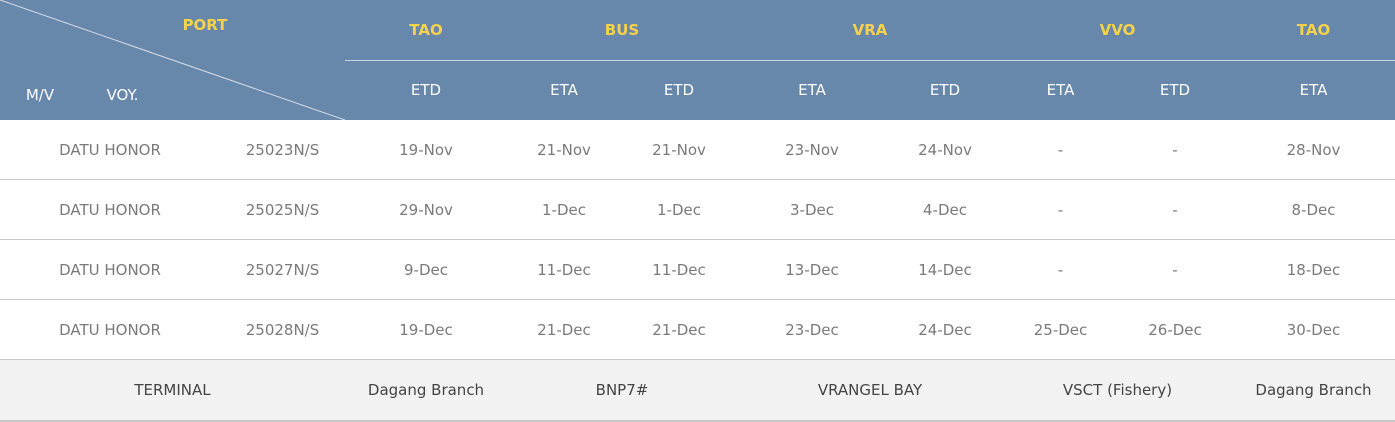 Image resolution: width=1395 pixels, height=422 pixels. Describe the element at coordinates (426, 210) in the screenshot. I see `date-cell: 29-Nov` at that location.